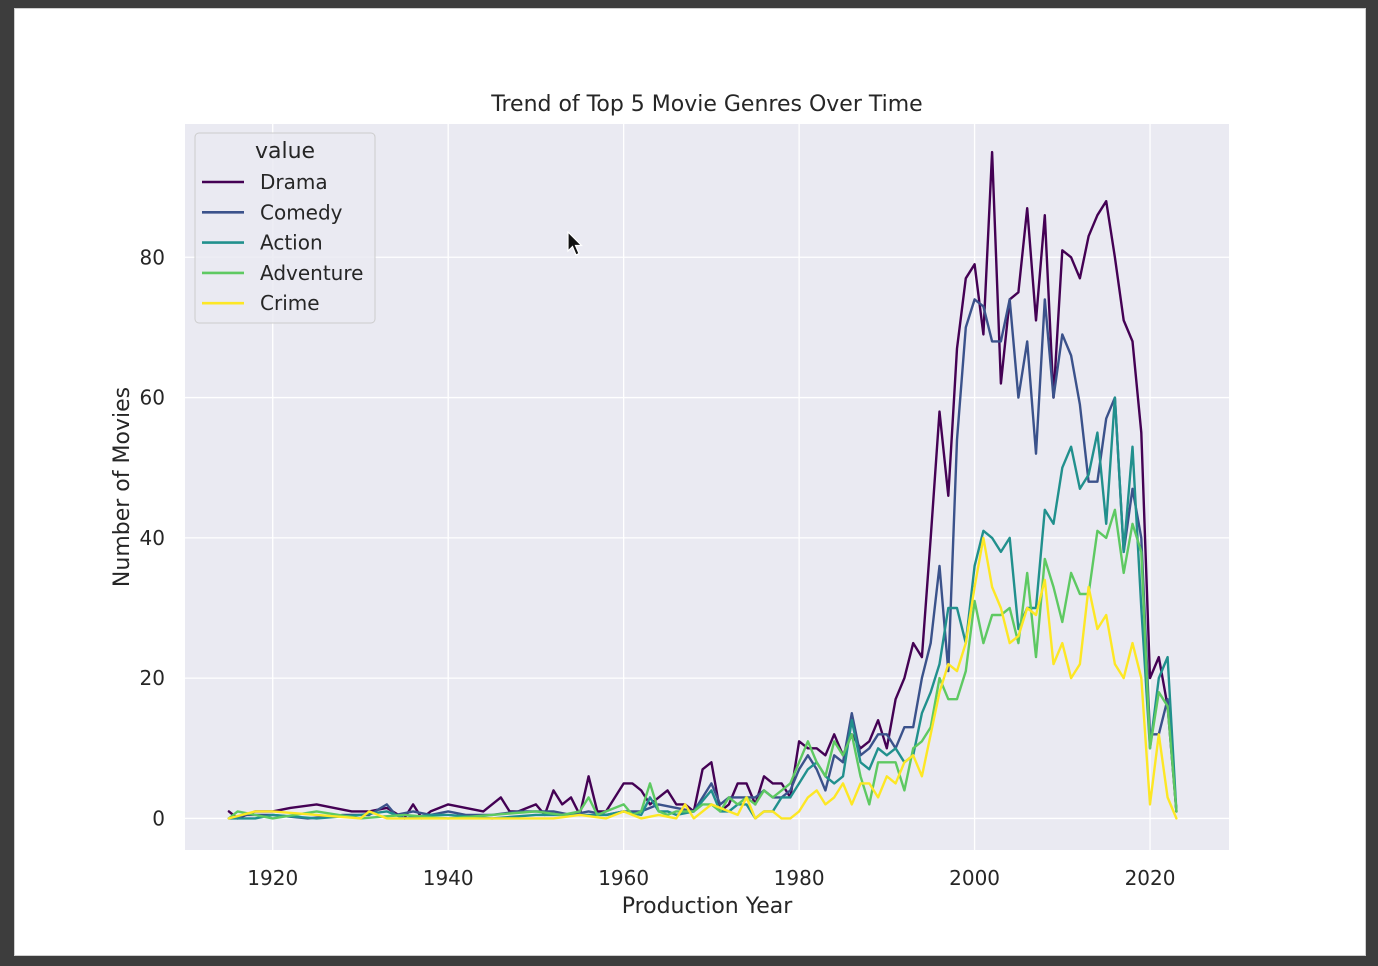  What do you see at coordinates (711, 878) in the screenshot?
I see `x-tick-labels: 1920 1940 1960 1980 2000 2020` at bounding box center [711, 878].